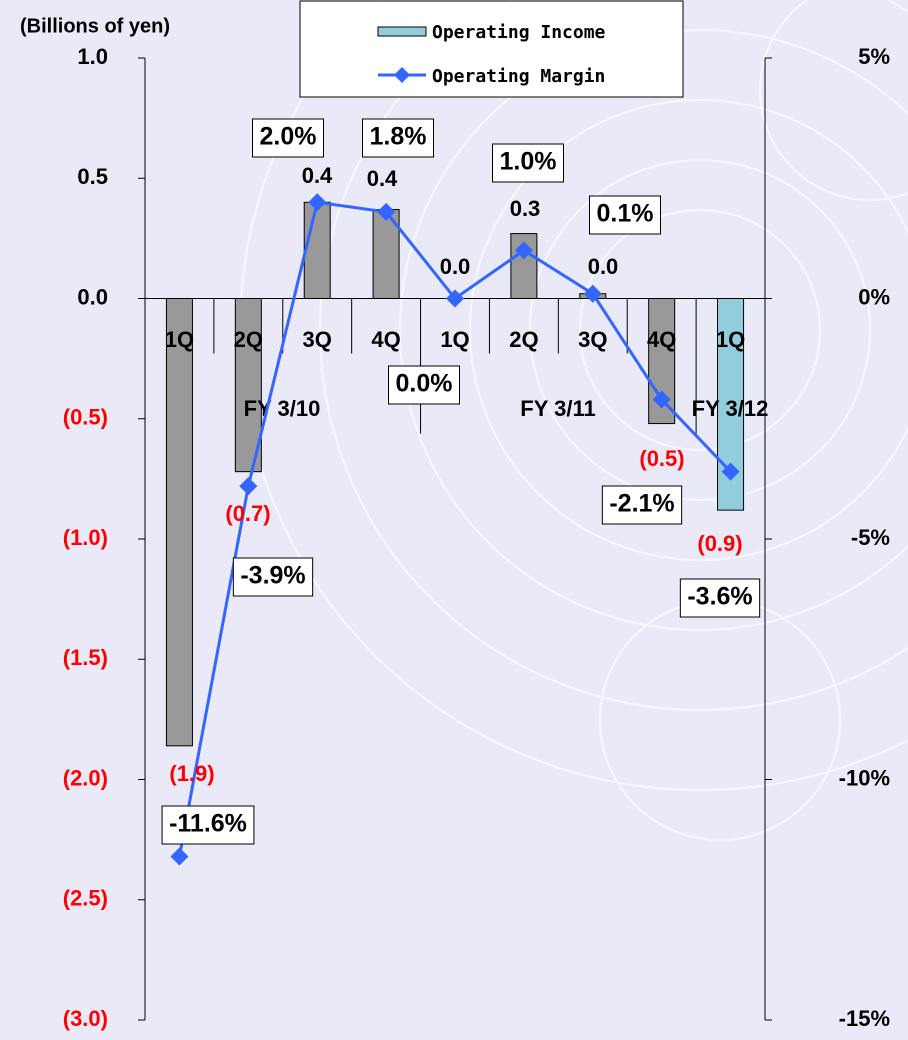  I want to click on y2-tick-label: 0%, so click(874, 296).